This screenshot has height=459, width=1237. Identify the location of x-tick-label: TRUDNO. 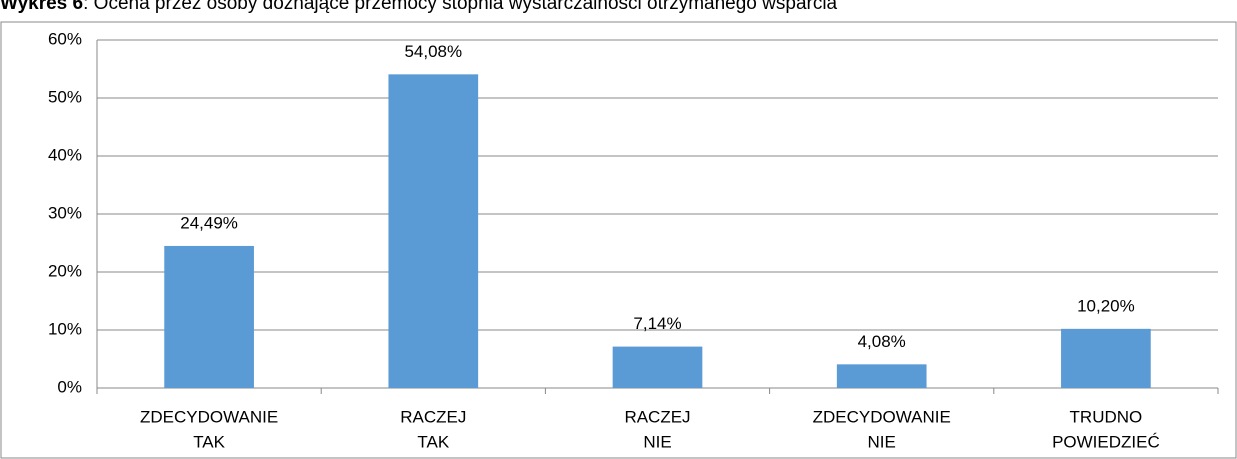
(1106, 416).